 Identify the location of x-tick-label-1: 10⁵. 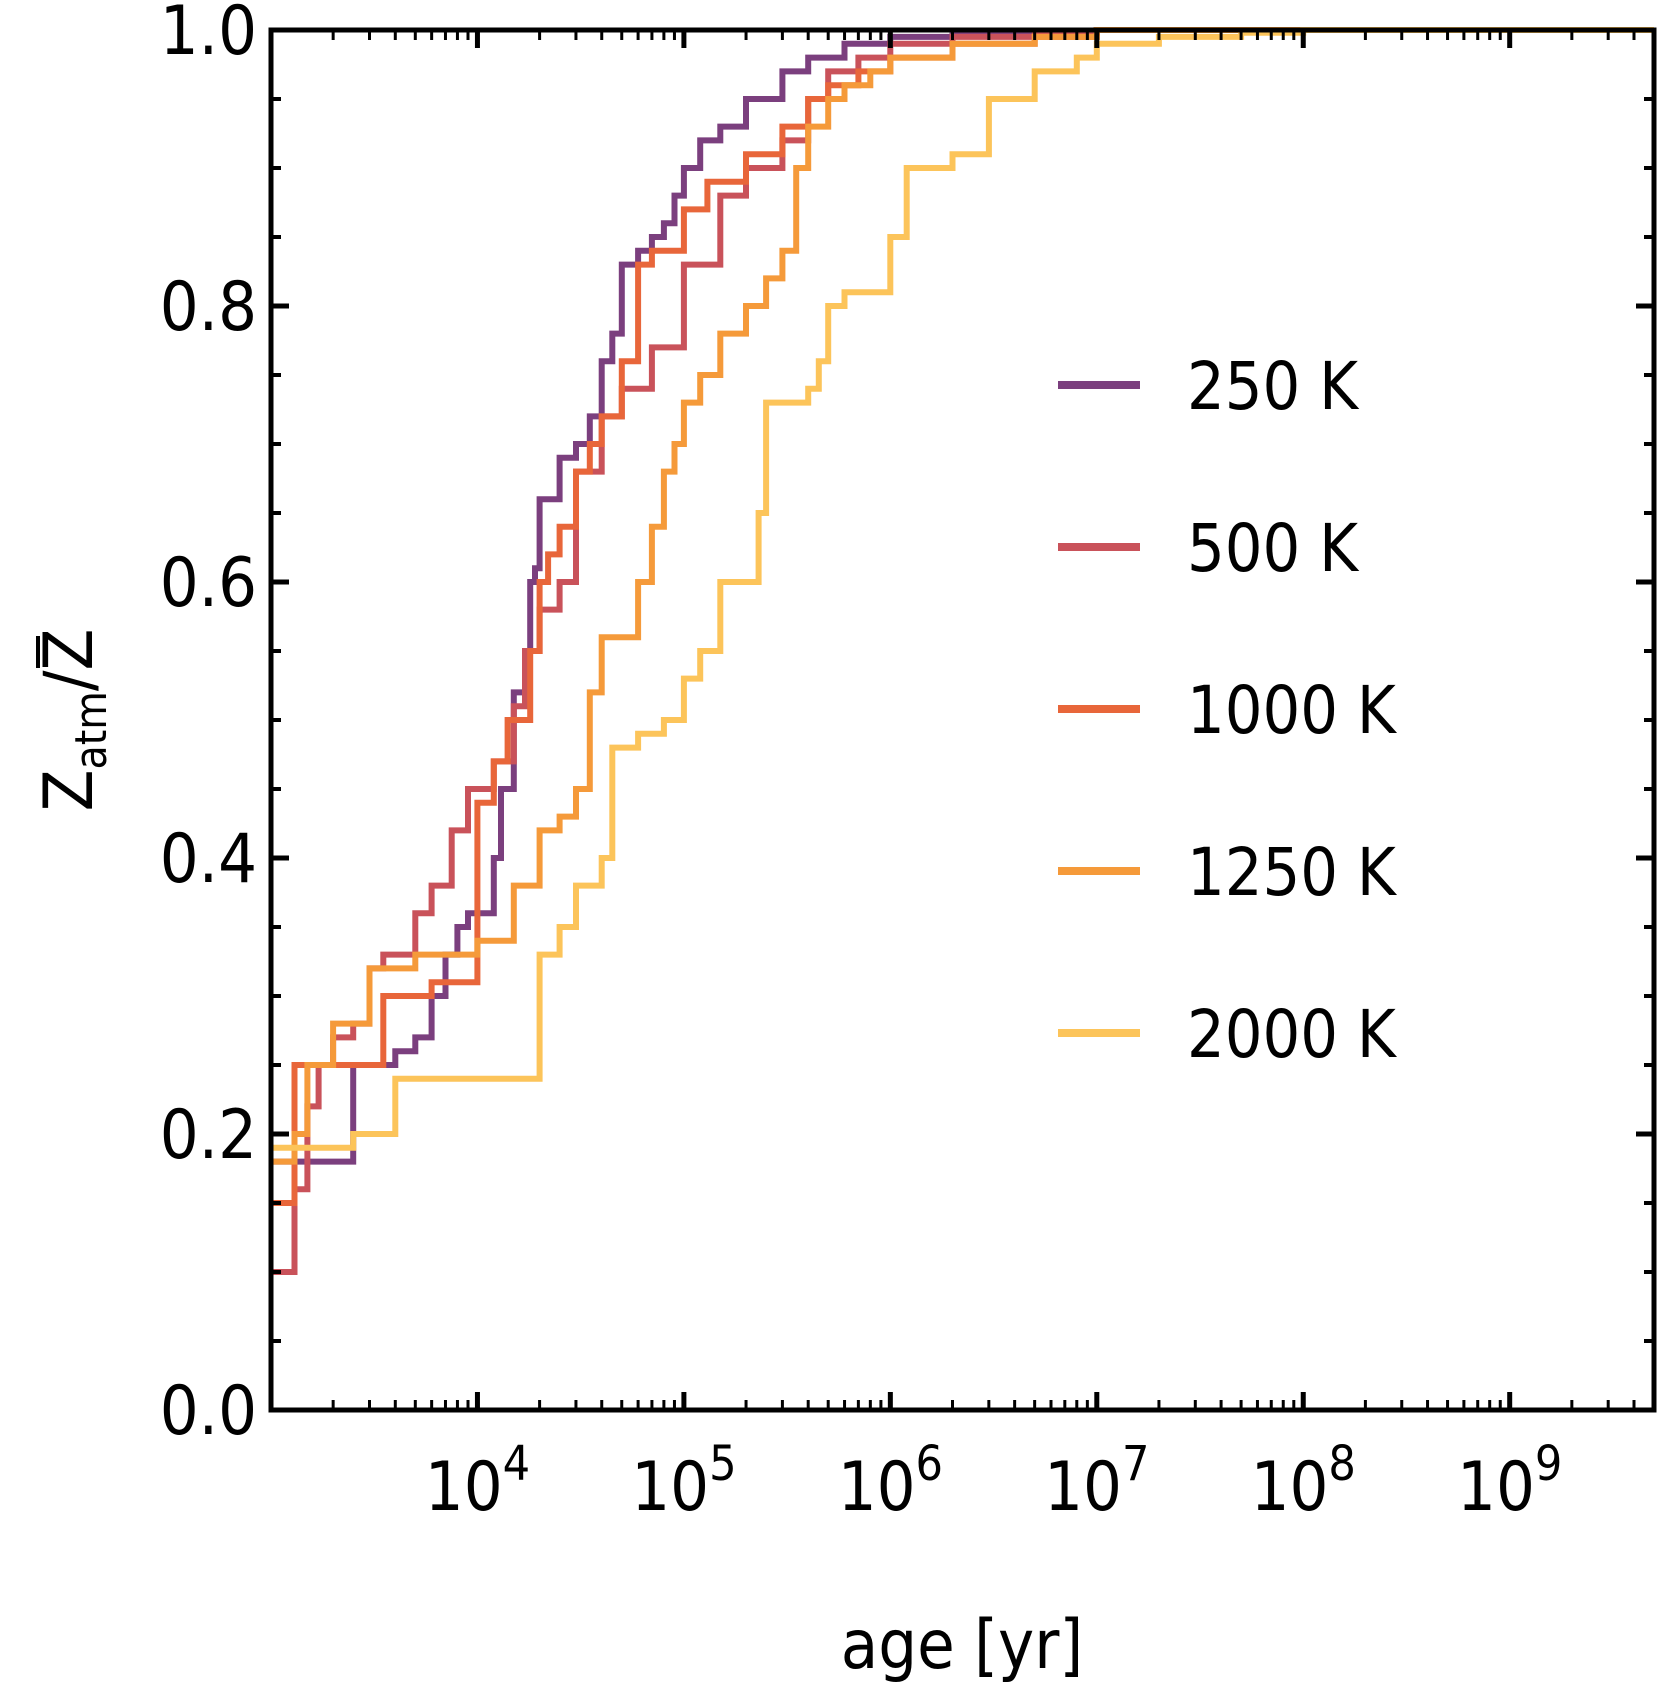
(683, 1481).